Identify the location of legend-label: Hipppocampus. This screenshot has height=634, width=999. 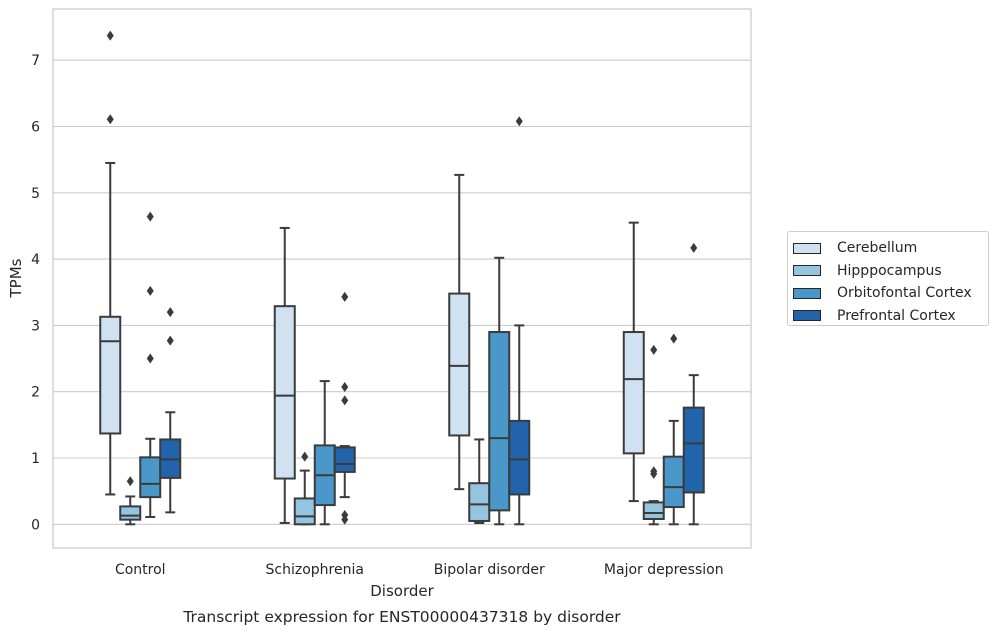
(889, 270).